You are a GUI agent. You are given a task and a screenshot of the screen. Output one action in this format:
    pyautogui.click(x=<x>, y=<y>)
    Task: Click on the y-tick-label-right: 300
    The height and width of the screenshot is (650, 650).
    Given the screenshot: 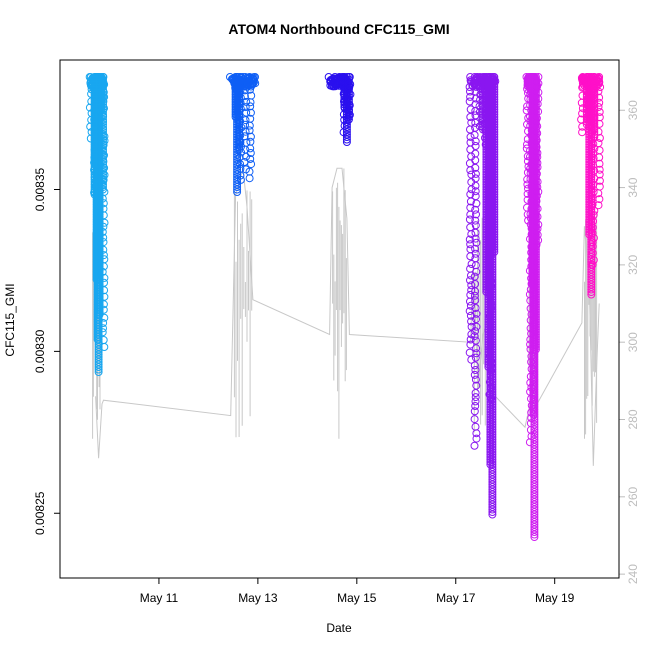 What is the action you would take?
    pyautogui.click(x=633, y=342)
    